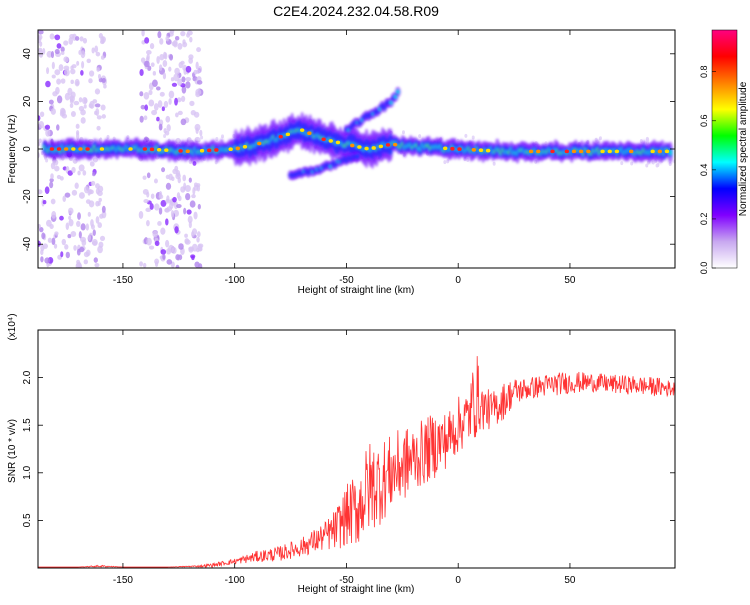  I want to click on heatmap-ridge-inner, so click(670, 152).